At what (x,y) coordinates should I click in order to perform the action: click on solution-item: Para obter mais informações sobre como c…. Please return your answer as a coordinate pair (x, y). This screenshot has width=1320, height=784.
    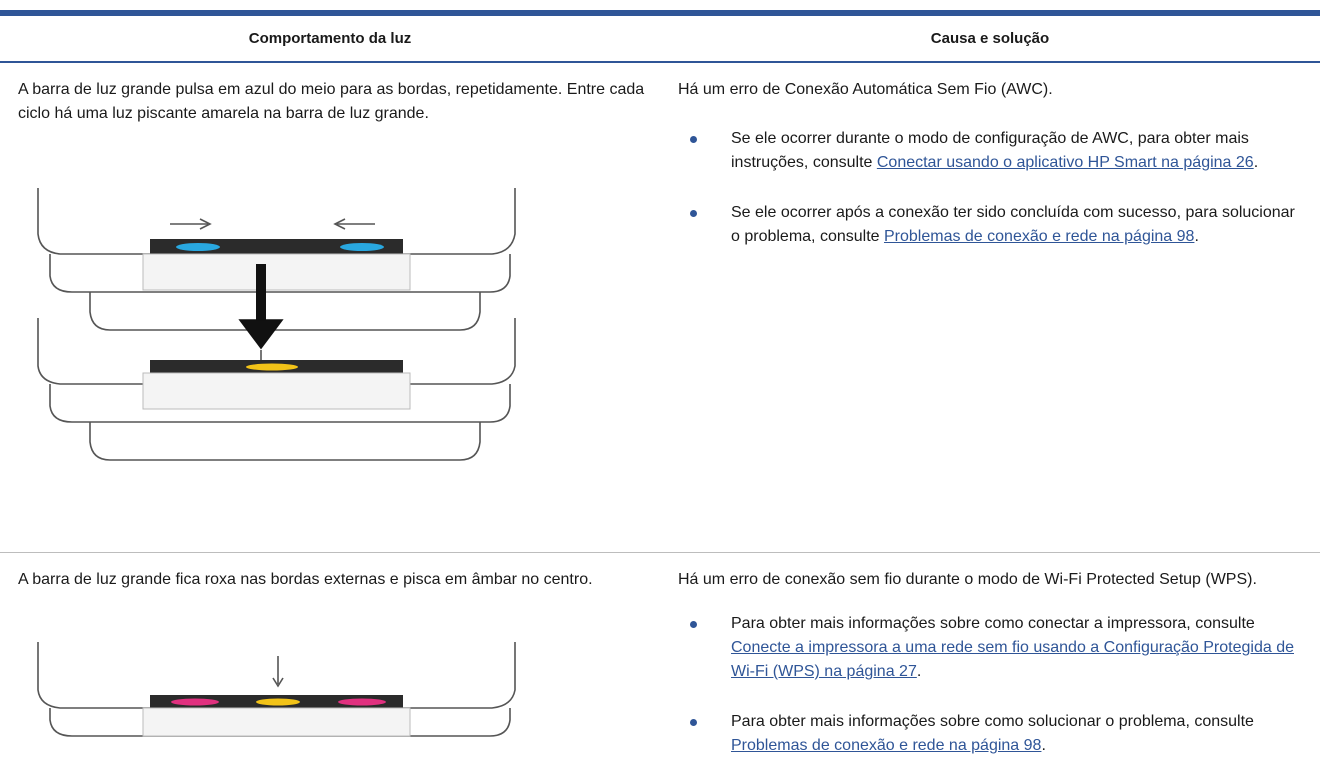
    Looking at the image, I should click on (989, 648).